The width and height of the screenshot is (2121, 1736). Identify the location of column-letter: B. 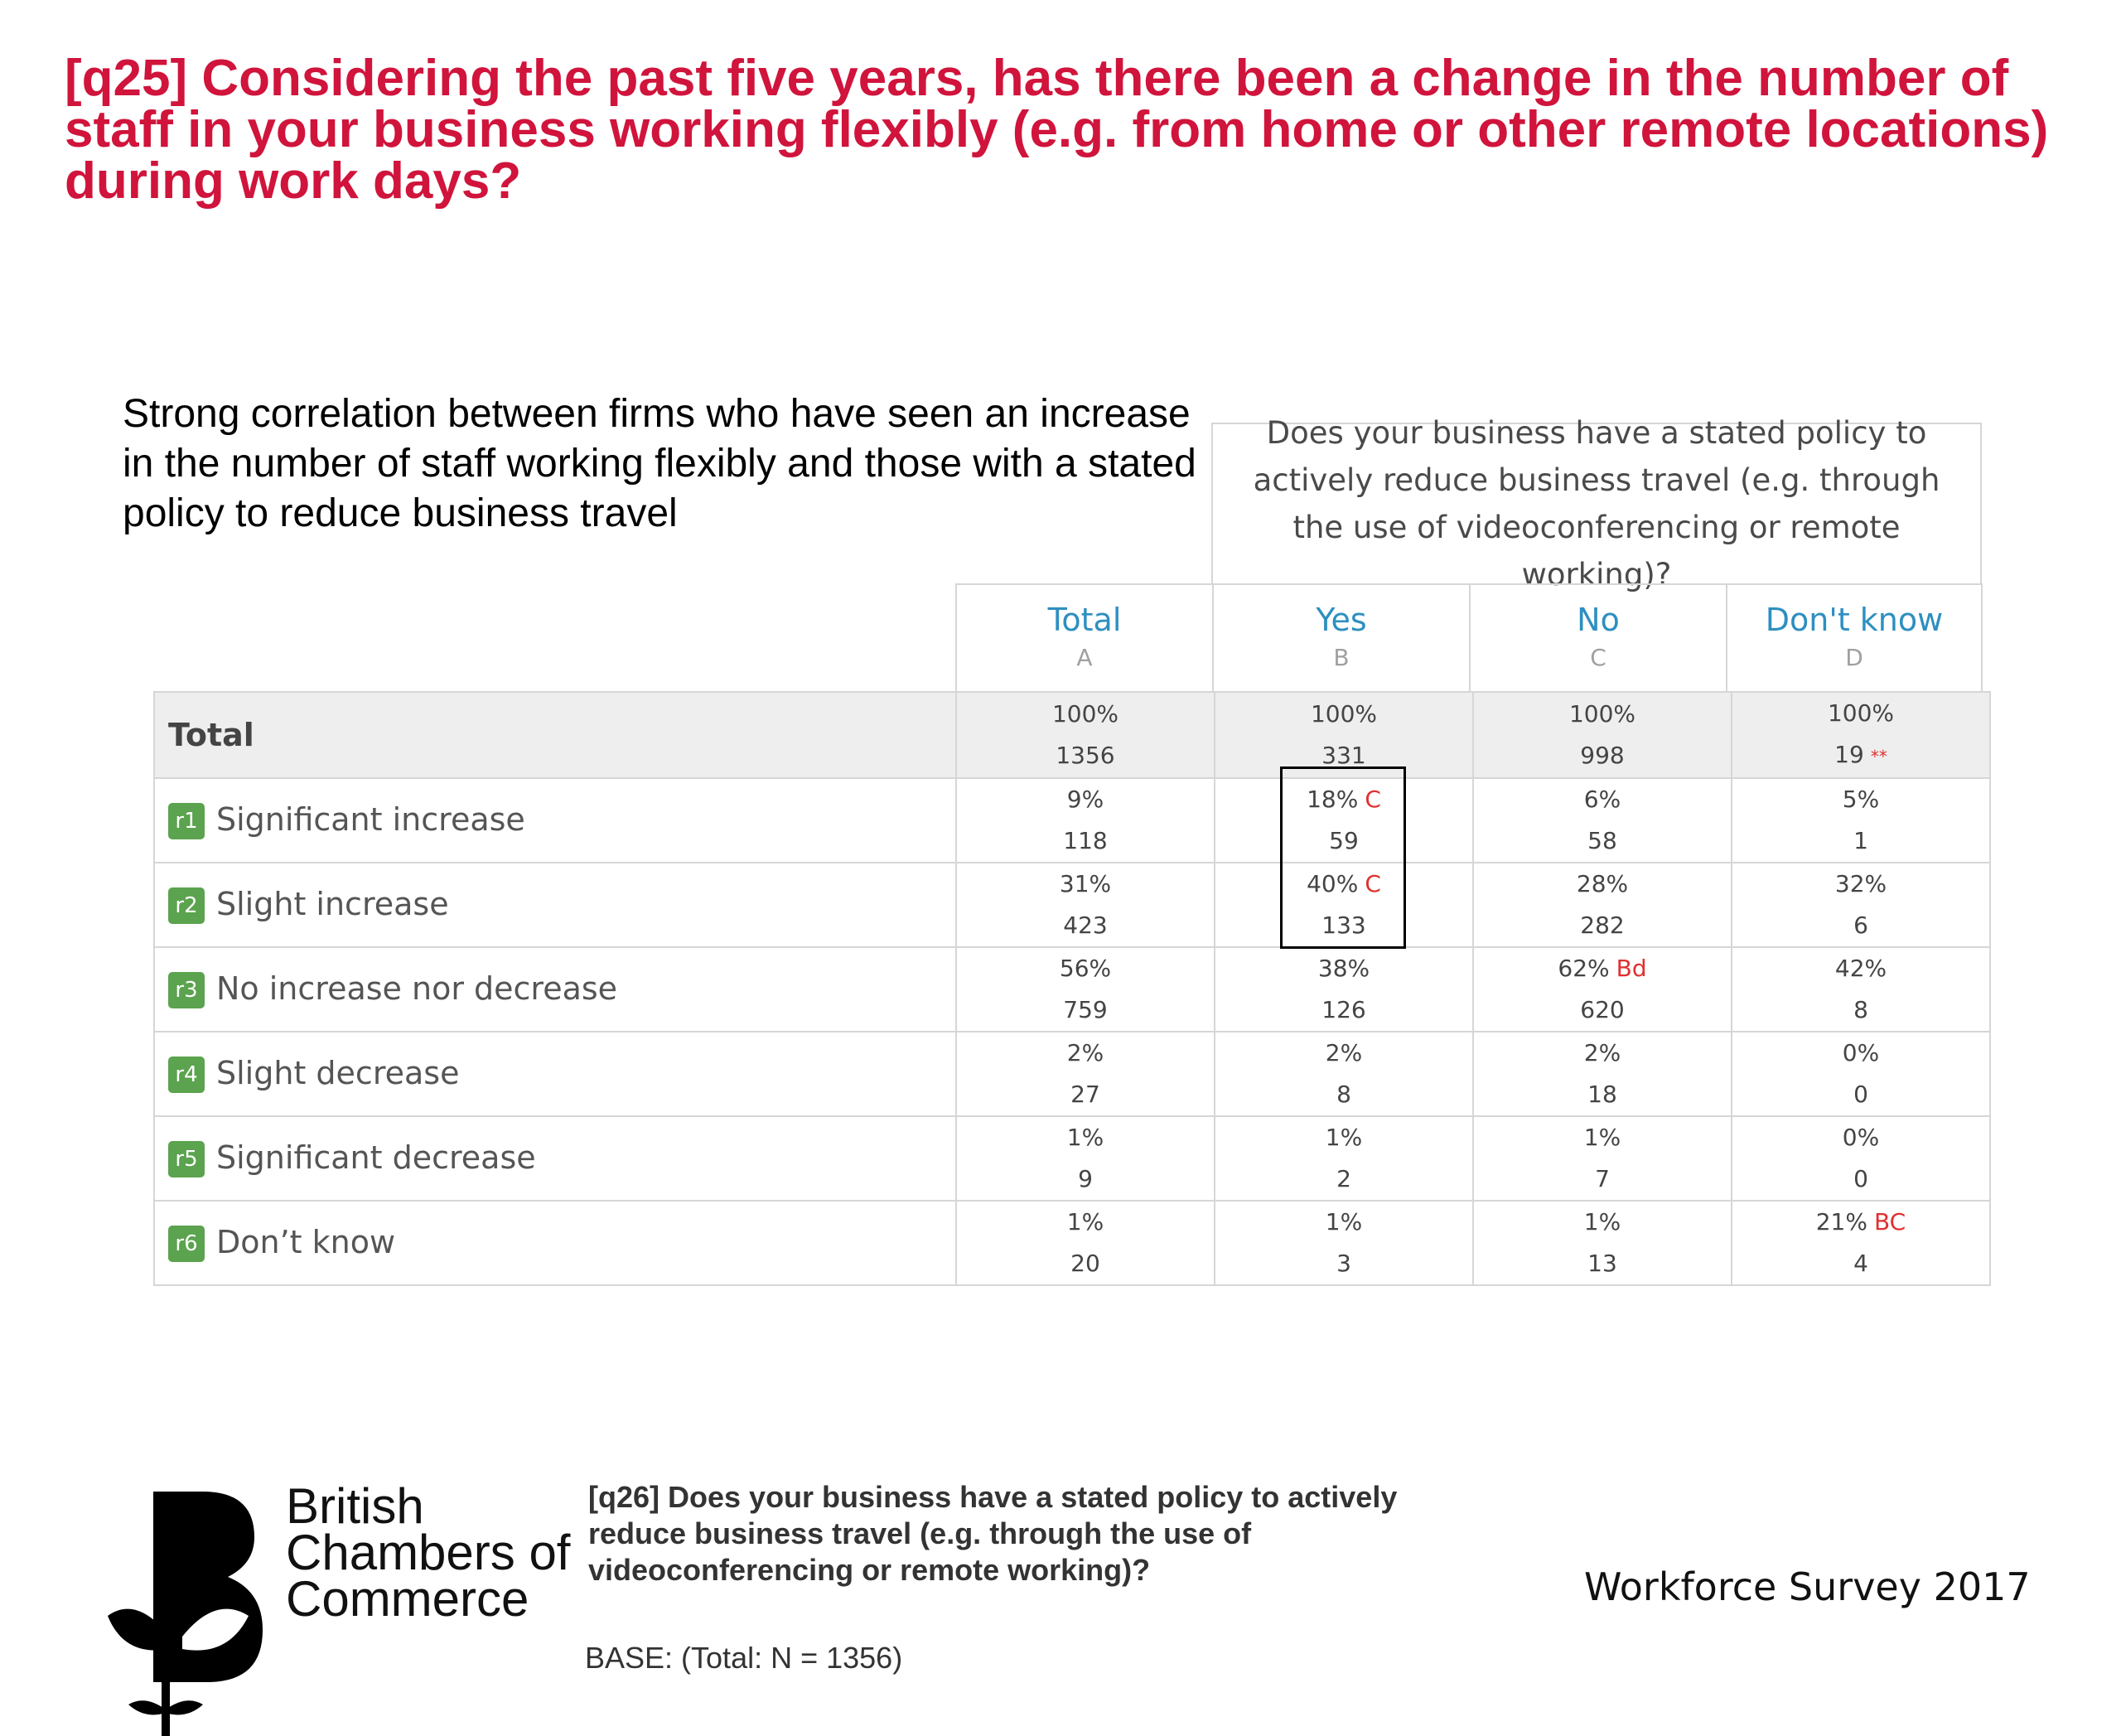
(1341, 657).